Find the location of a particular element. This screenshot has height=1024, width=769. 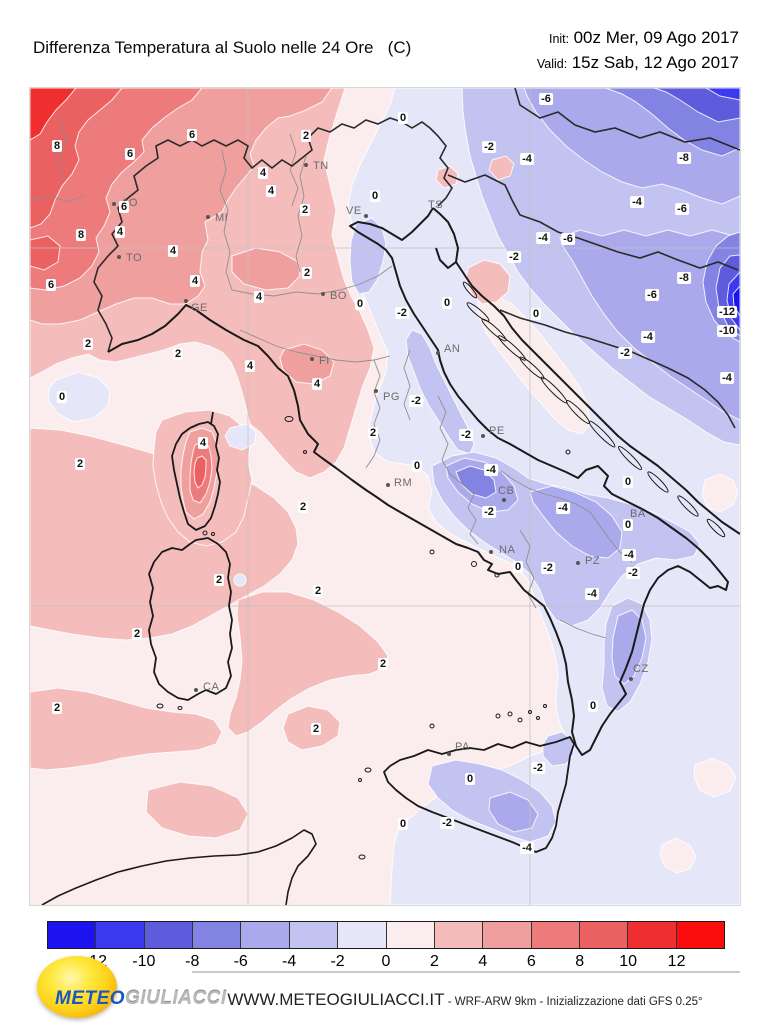

valid-label: Valid: is located at coordinates (552, 64).